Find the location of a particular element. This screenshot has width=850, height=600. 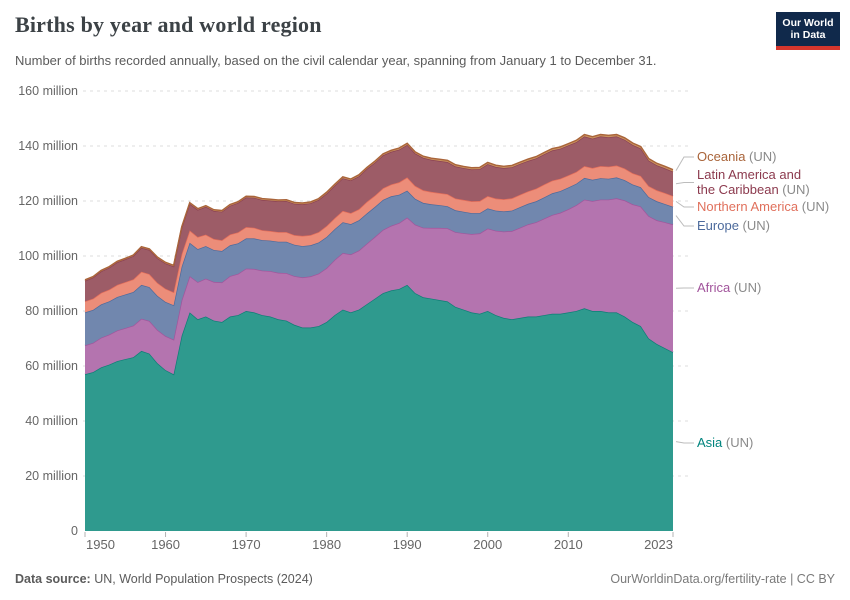

x-tick-label-1960: 1960 is located at coordinates (166, 544).